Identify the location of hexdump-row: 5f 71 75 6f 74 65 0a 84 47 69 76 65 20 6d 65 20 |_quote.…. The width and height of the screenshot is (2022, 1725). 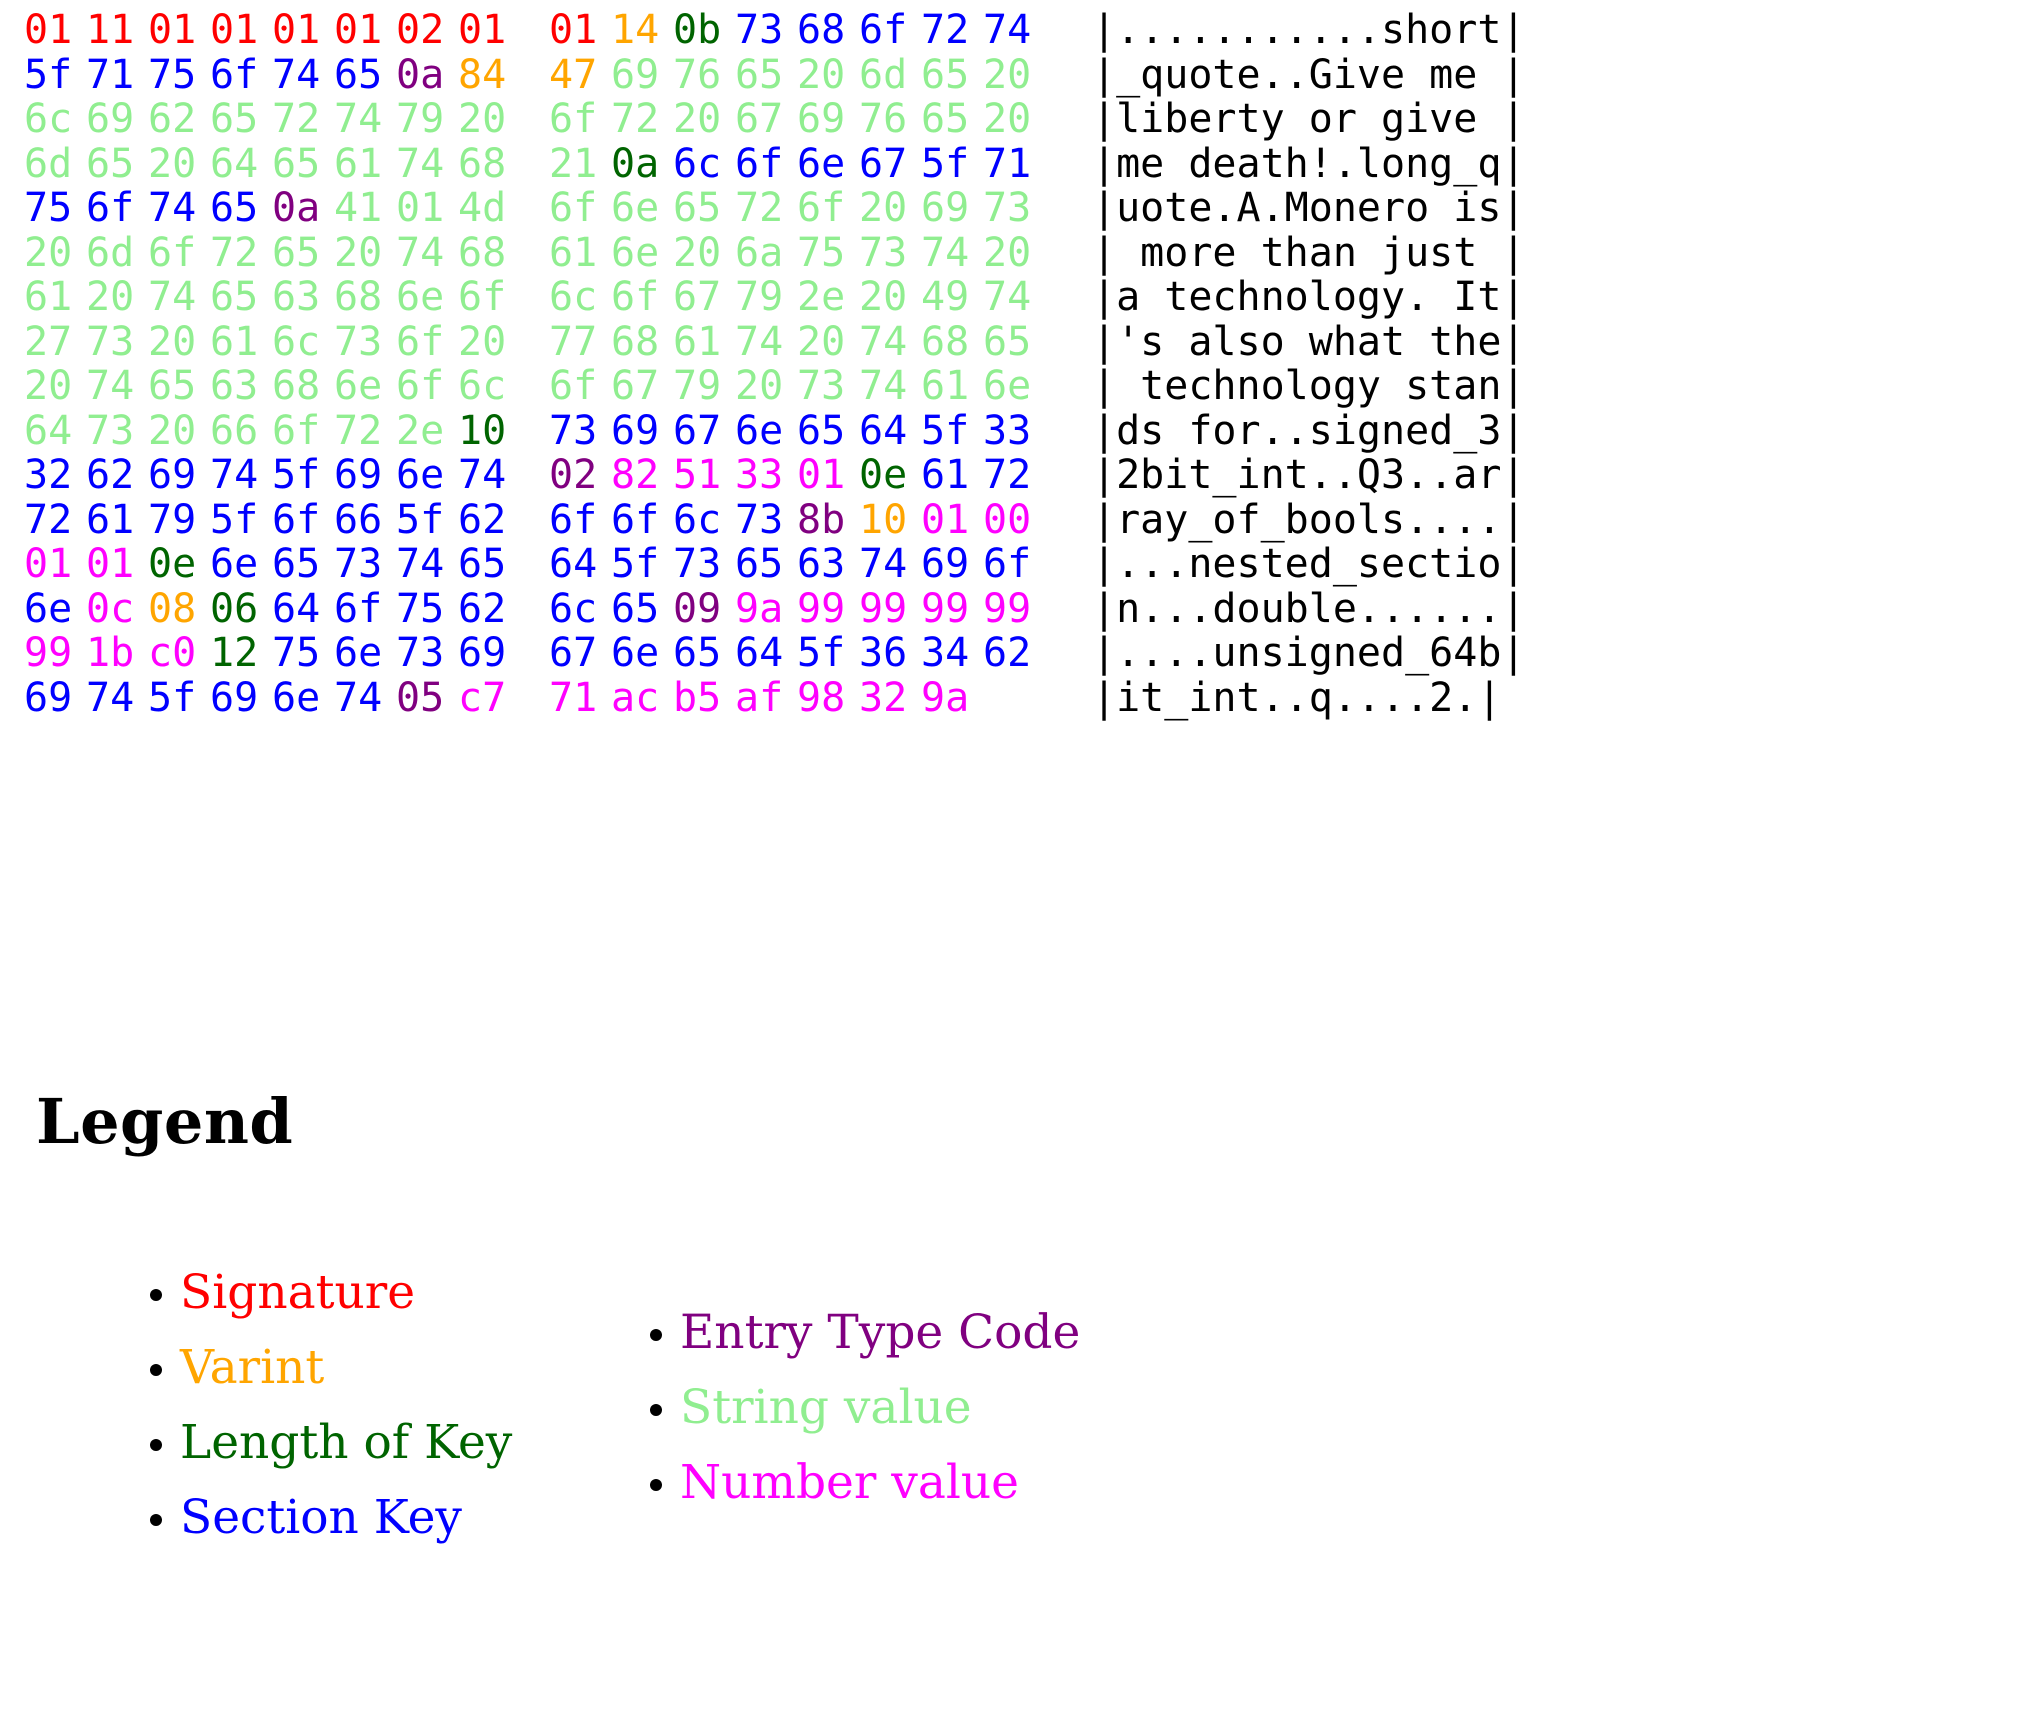
(774, 75).